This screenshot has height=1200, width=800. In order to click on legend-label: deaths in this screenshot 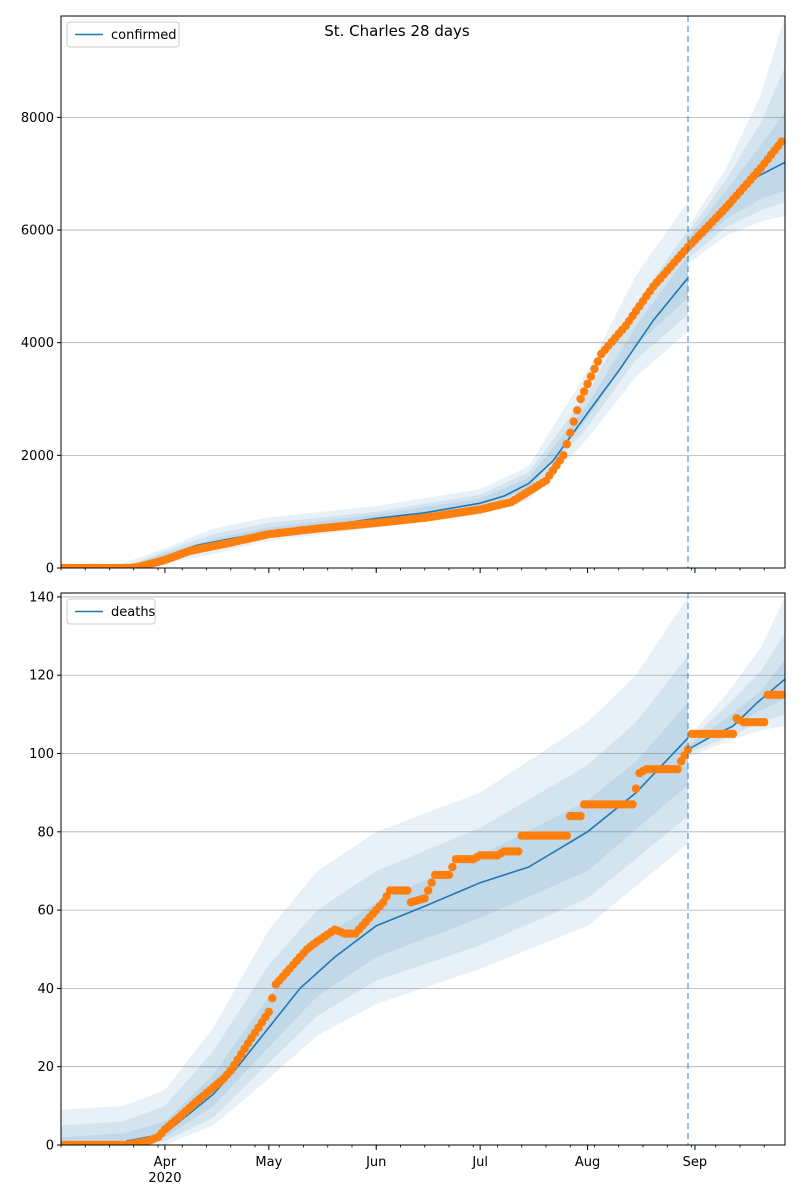, I will do `click(133, 612)`.